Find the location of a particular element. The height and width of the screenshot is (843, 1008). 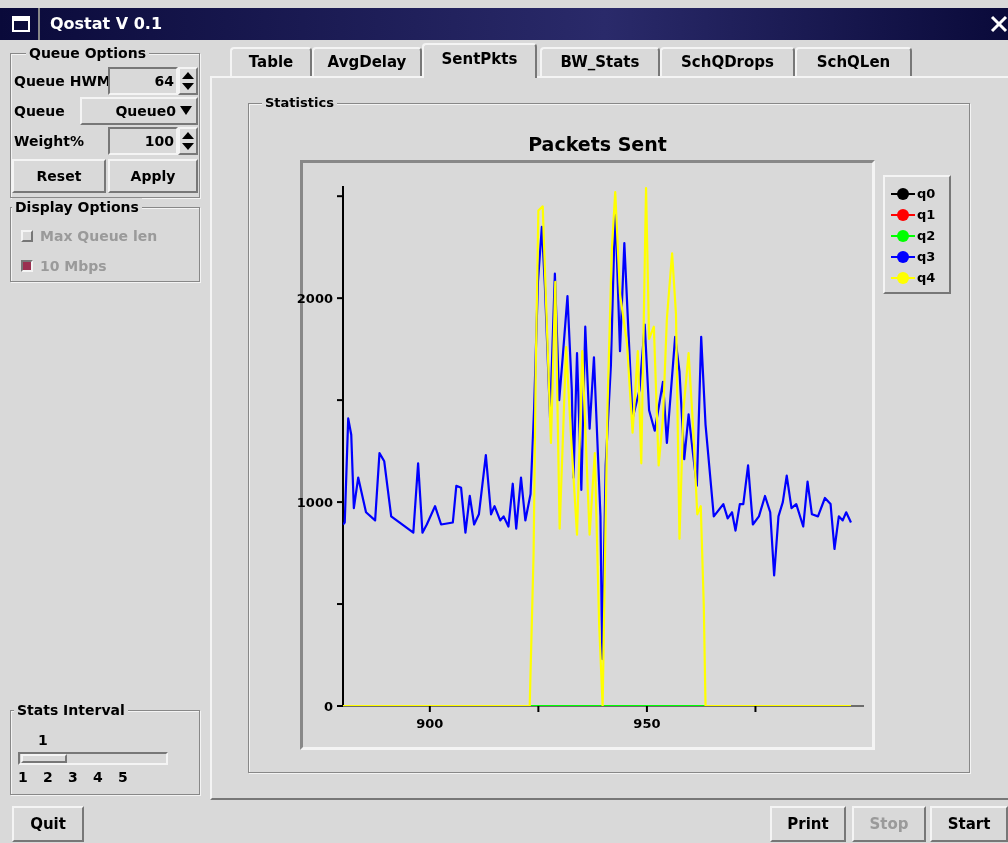

legend-label: q3 is located at coordinates (926, 256).